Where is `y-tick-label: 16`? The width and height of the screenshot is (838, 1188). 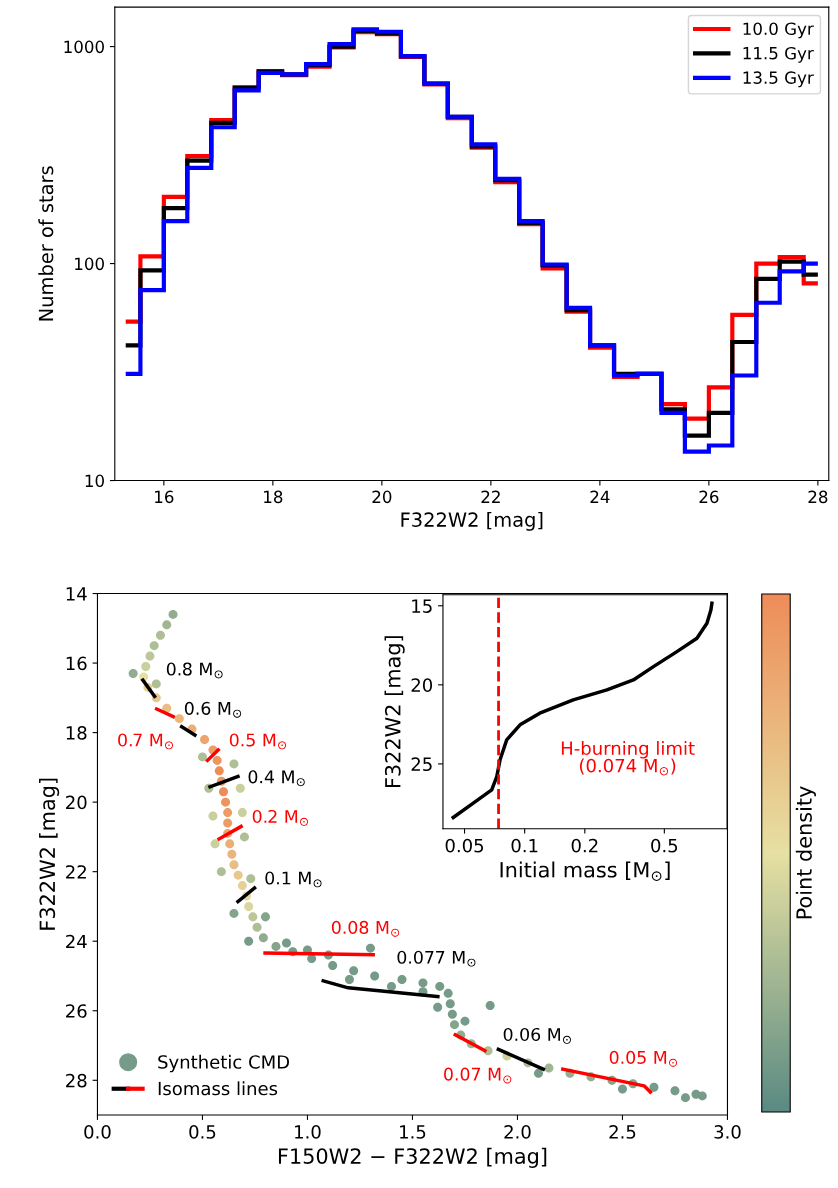 y-tick-label: 16 is located at coordinates (76, 663).